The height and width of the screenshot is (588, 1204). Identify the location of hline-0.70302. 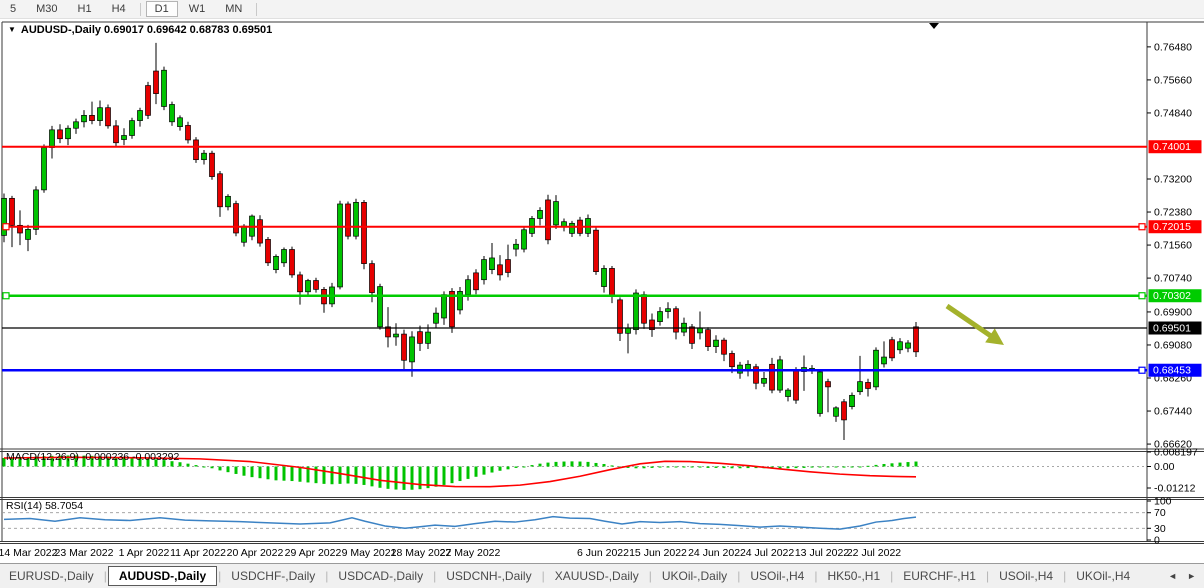
(574, 296).